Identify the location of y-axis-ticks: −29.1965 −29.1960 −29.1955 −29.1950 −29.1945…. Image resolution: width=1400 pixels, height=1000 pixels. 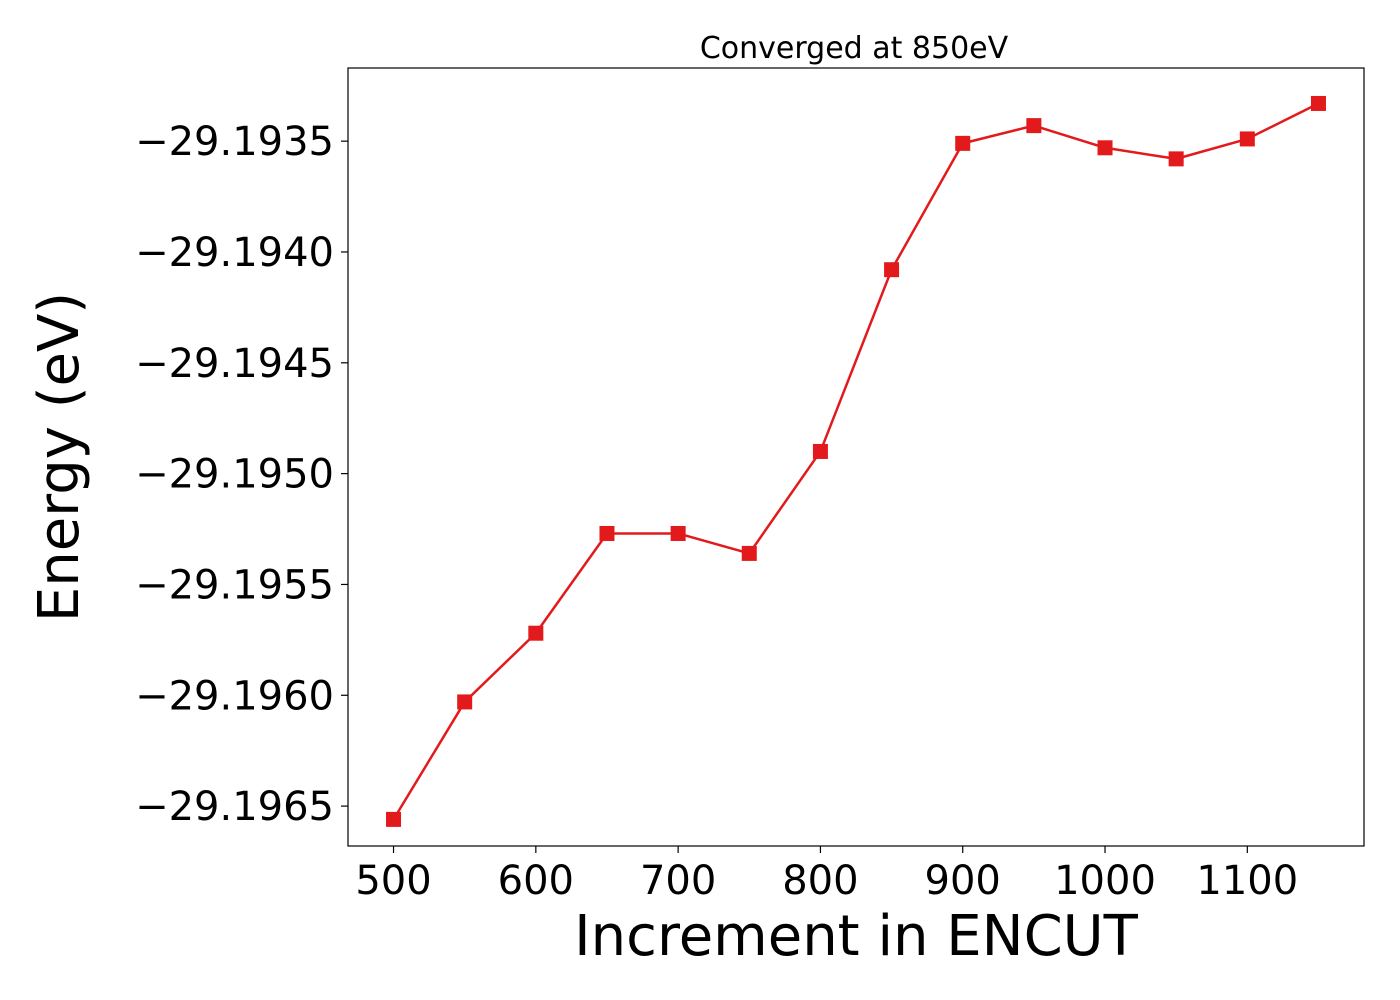
(241, 474).